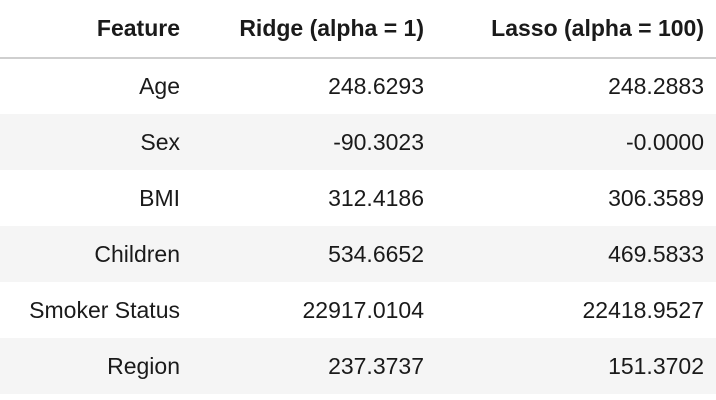 This screenshot has height=400, width=716. Describe the element at coordinates (314, 29) in the screenshot. I see `column-header-ridge: Ridge (alpha = 1)` at that location.